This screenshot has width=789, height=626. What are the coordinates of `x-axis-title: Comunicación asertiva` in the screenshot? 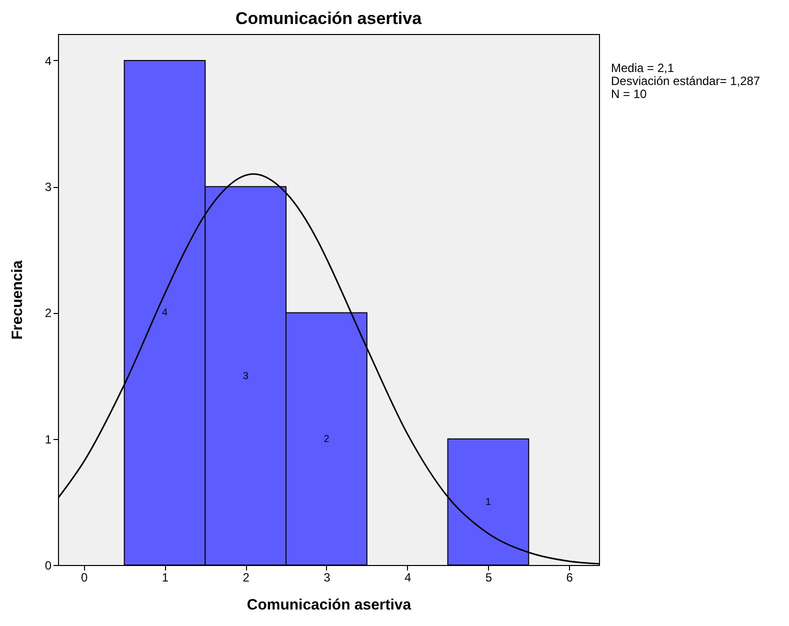 It's located at (329, 605).